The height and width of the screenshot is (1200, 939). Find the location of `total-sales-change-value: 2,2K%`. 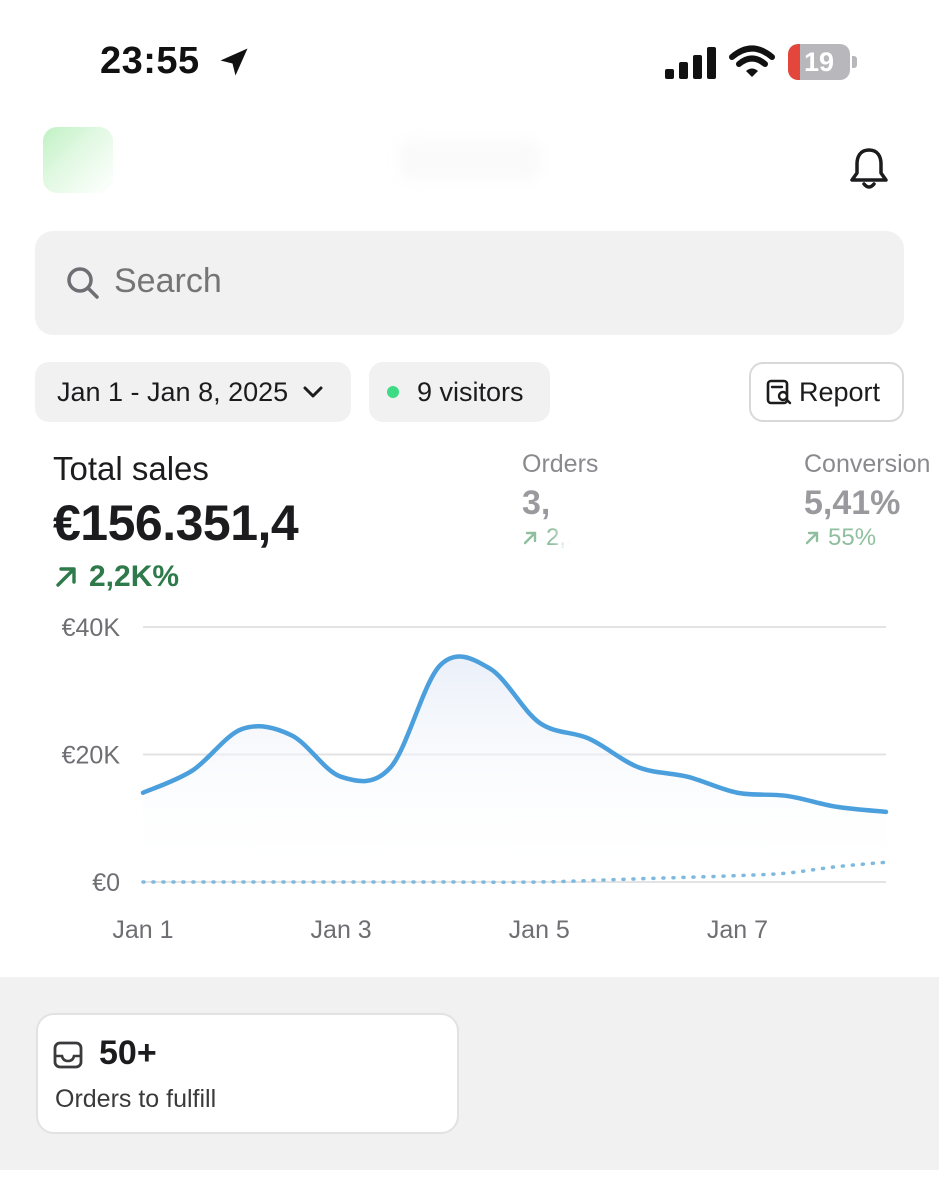

total-sales-change-value: 2,2K% is located at coordinates (134, 576).